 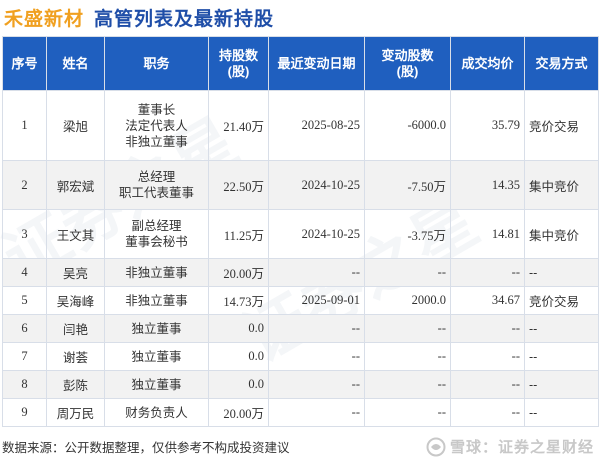 What do you see at coordinates (75, 63) in the screenshot?
I see `header-name: 姓名` at bounding box center [75, 63].